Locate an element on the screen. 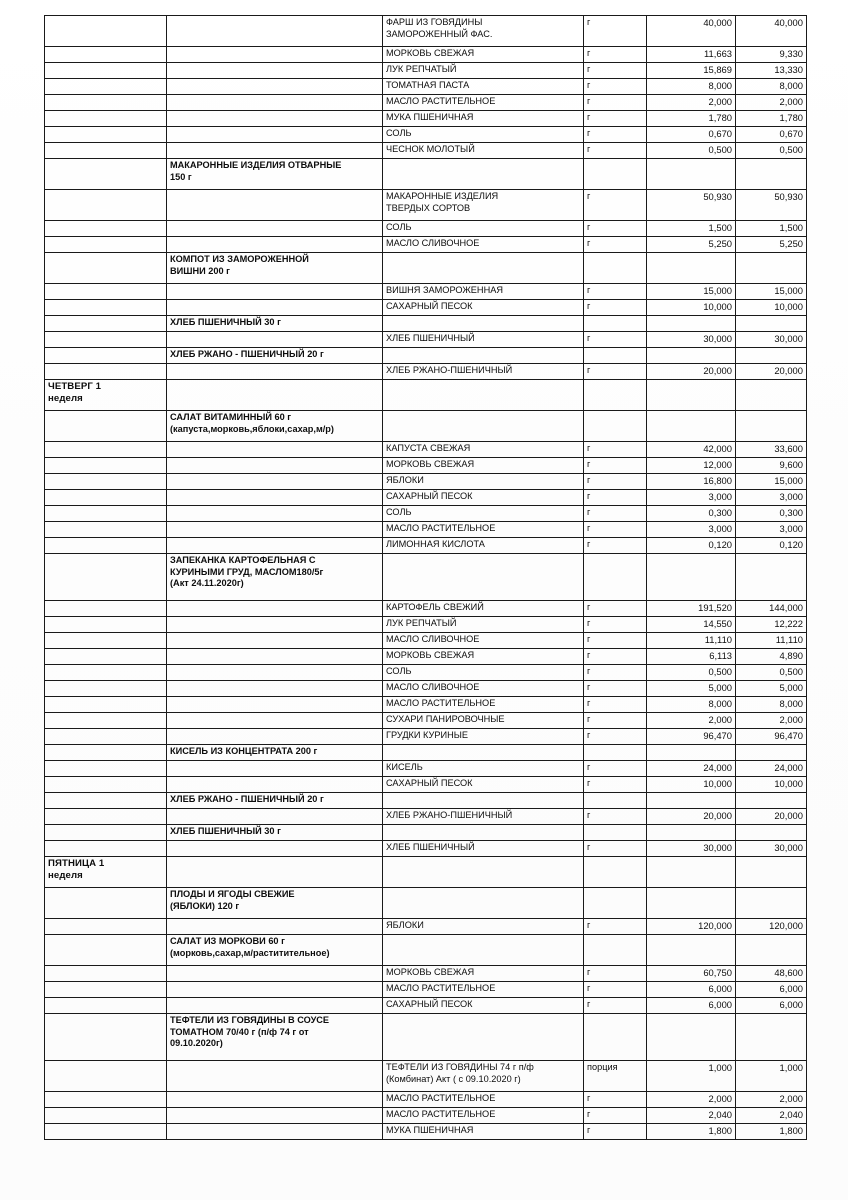  cell-product: МАСЛО СЛИВОЧНОЕ is located at coordinates (483, 688).